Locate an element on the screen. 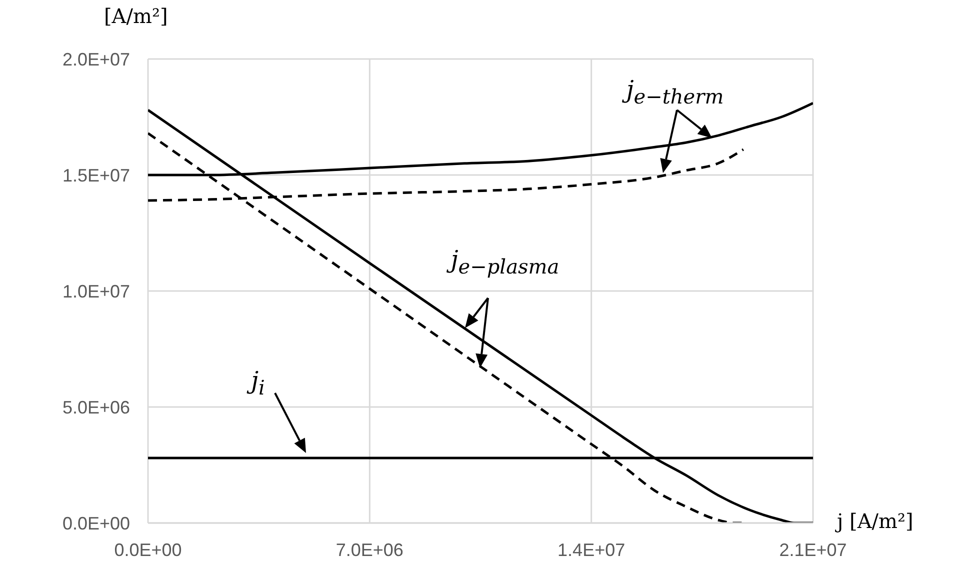  y-tick-label: 0.0E+00 is located at coordinates (96, 523).